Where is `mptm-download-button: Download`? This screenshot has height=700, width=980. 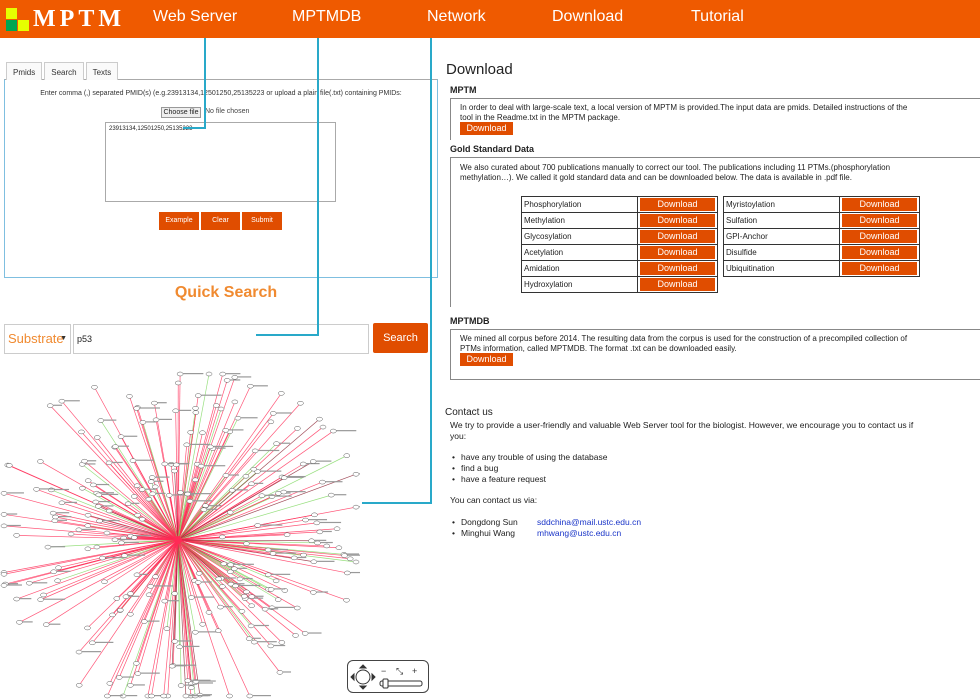
mptm-download-button: Download is located at coordinates (486, 128).